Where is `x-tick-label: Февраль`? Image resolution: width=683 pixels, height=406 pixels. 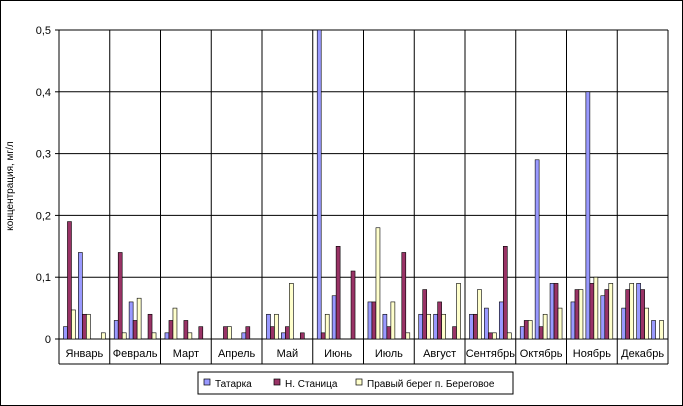
x-tick-label: Февраль is located at coordinates (135, 354).